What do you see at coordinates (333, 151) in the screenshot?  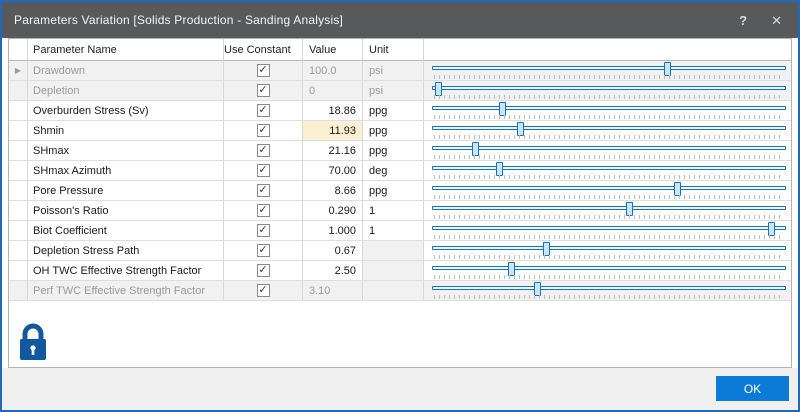 I see `value-cell: 21.16` at bounding box center [333, 151].